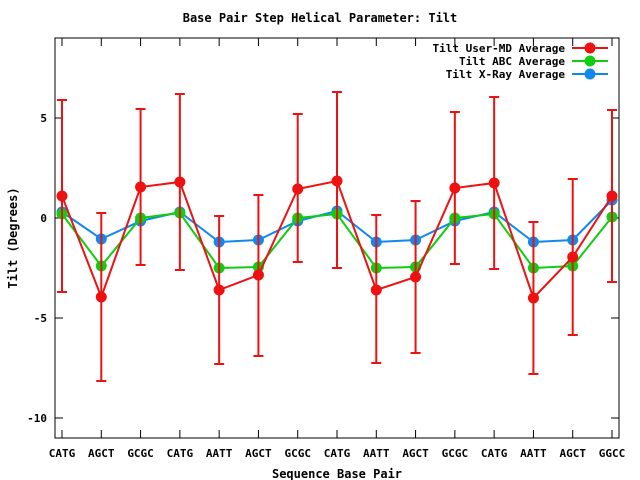 The width and height of the screenshot is (640, 480). I want to click on legend-label: Tilt User-MD Average, so click(499, 48).